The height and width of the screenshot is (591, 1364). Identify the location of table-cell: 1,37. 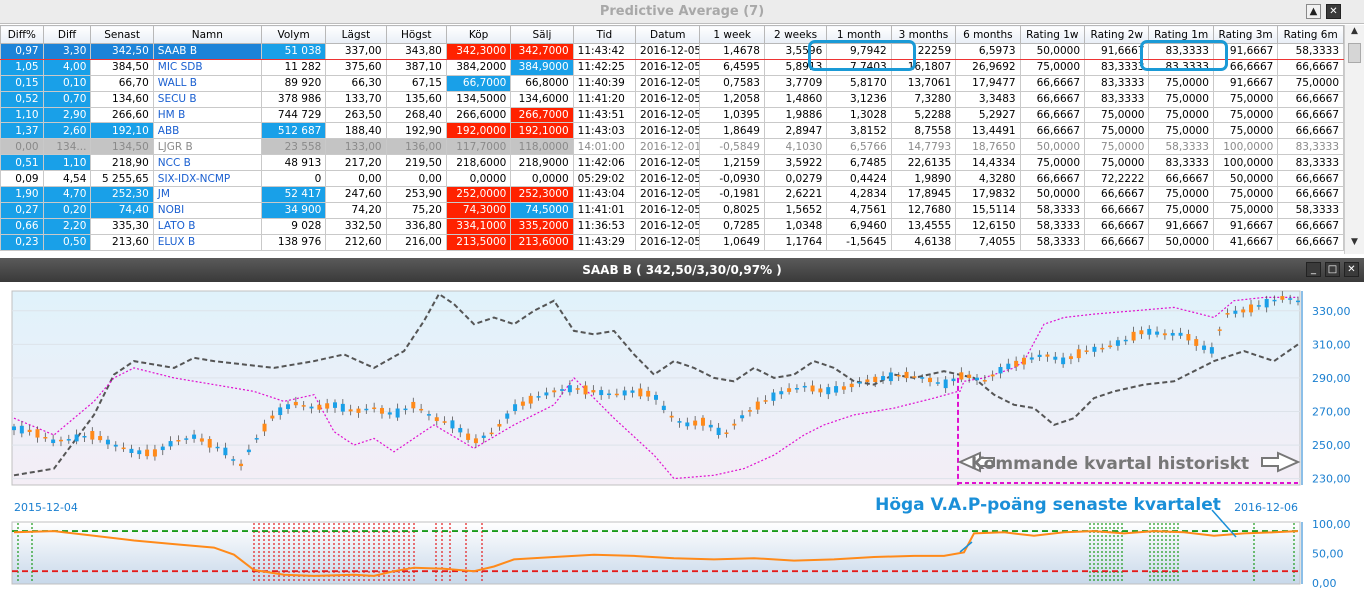
(22, 131).